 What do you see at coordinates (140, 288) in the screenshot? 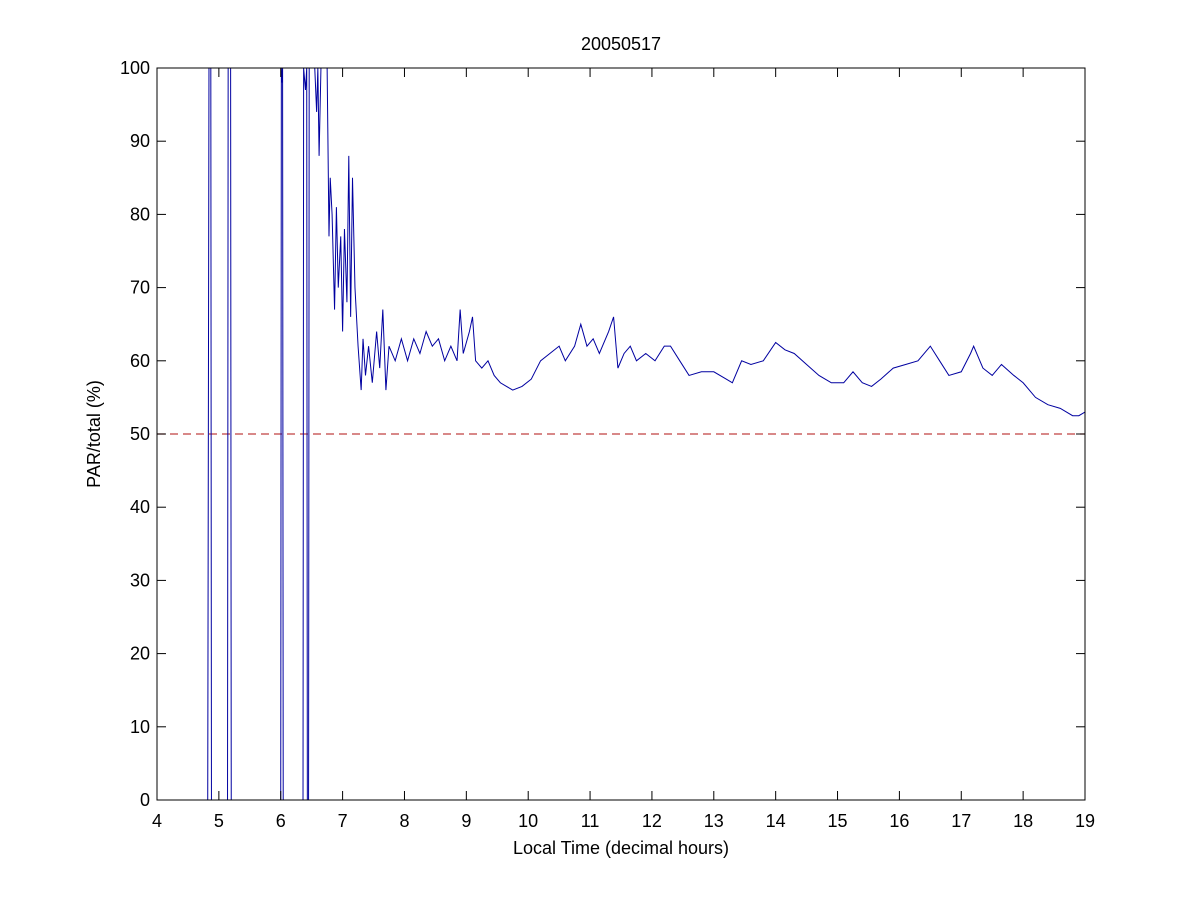
I see `y-tick-label: 70` at bounding box center [140, 288].